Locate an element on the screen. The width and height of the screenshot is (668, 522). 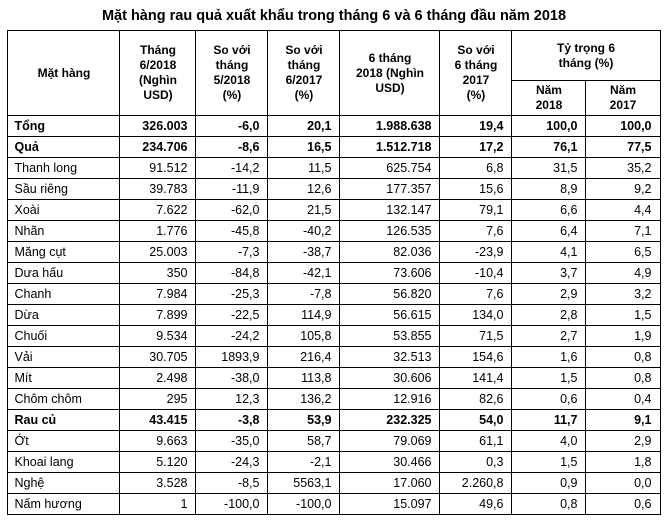
cell-value: 32.513 is located at coordinates (390, 357).